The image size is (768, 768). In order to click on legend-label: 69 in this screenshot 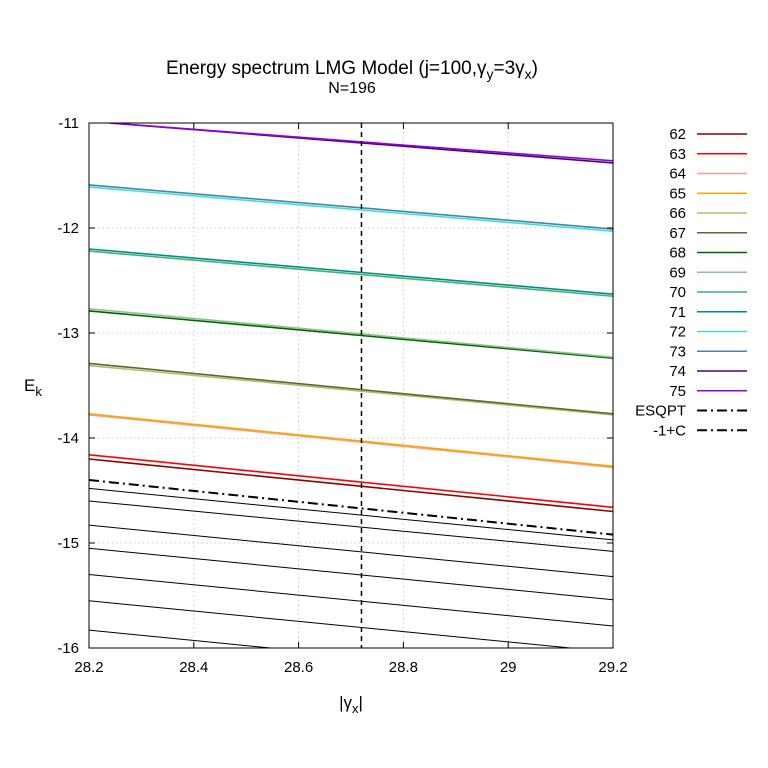, I will do `click(677, 272)`.